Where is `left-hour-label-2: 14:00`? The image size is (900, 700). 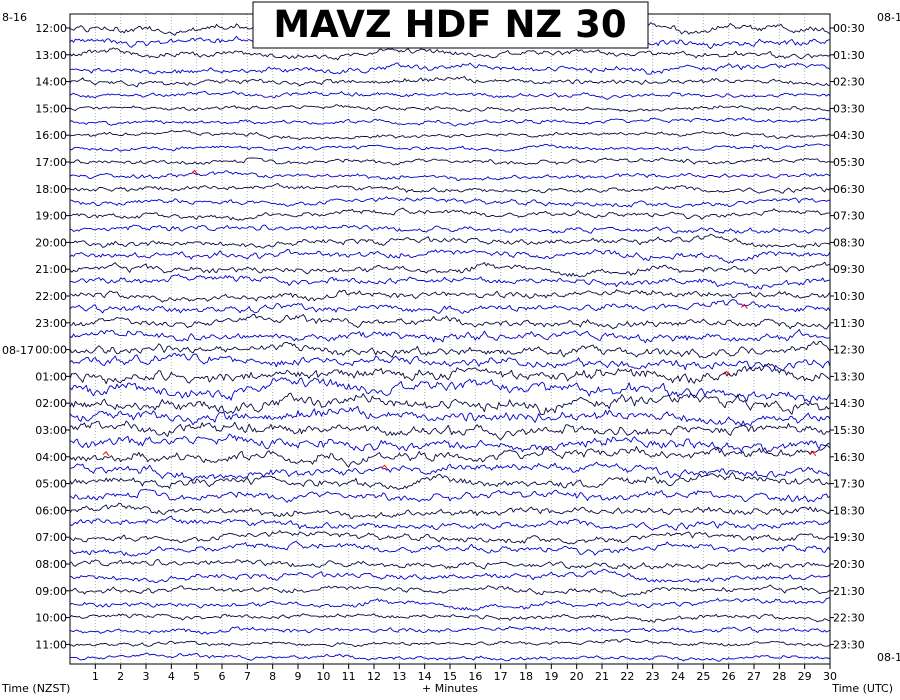
left-hour-label-2: 14:00 is located at coordinates (51, 82).